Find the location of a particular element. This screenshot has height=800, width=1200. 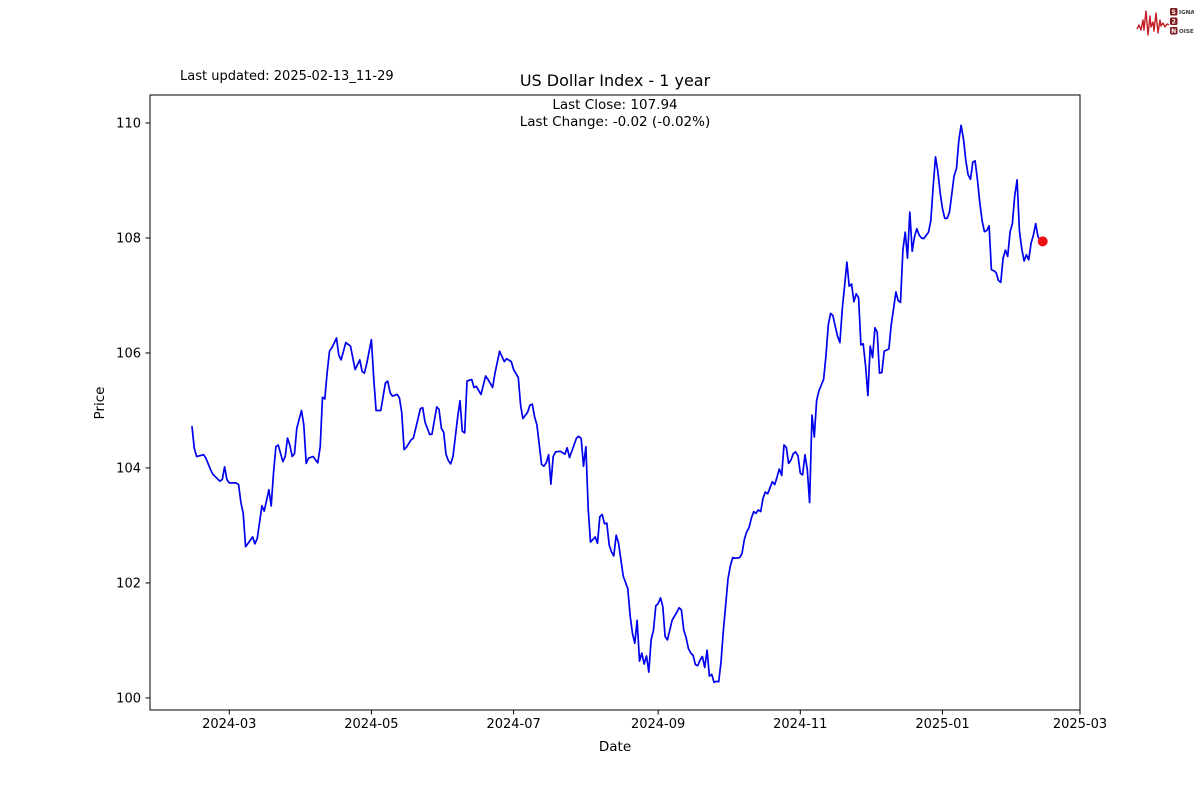

x-tick-label: 2024-11 is located at coordinates (800, 724).